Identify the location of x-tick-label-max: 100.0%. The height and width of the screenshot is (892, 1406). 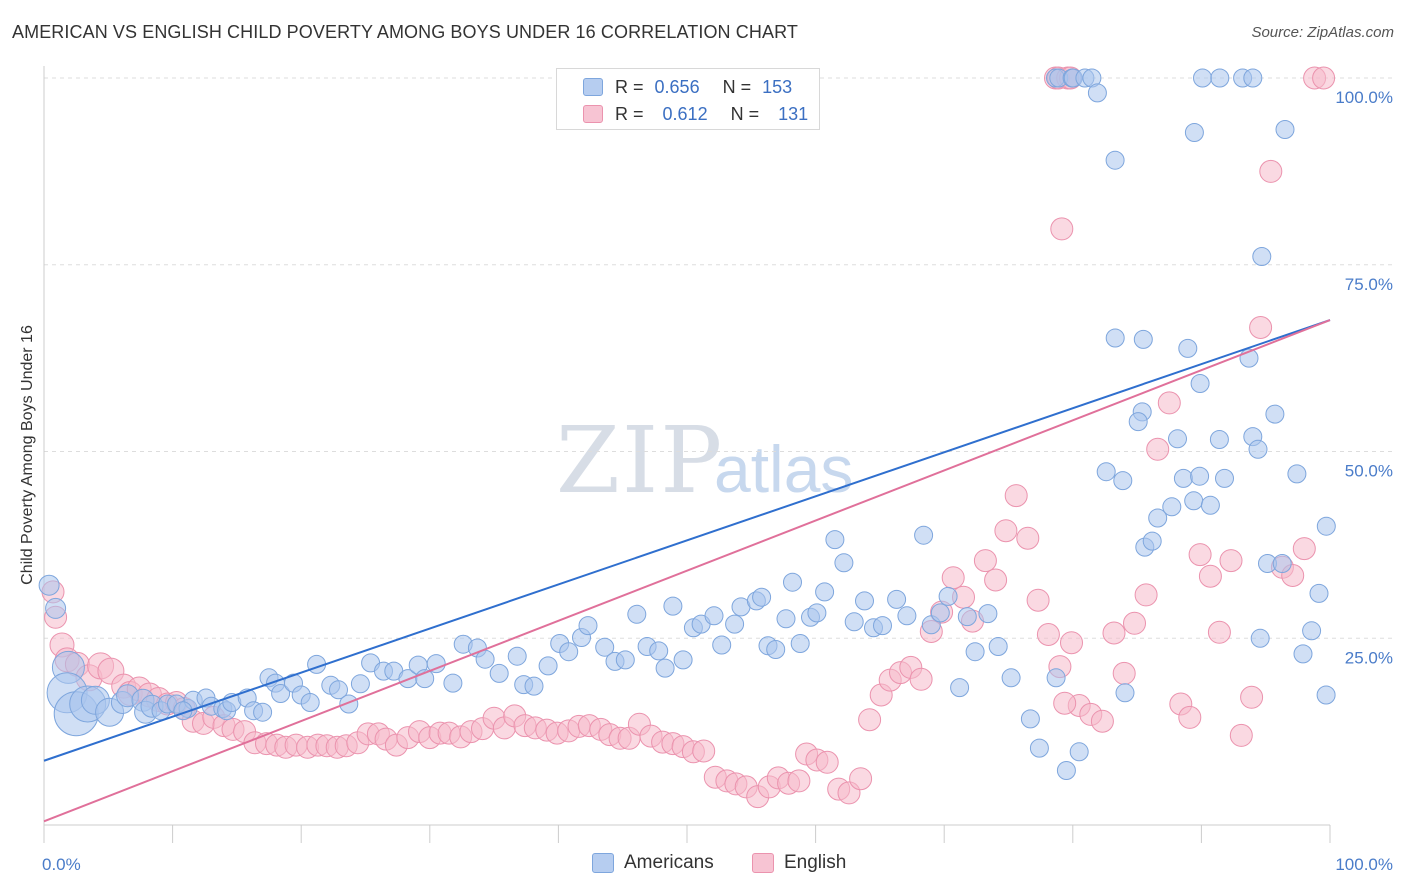
(1364, 864).